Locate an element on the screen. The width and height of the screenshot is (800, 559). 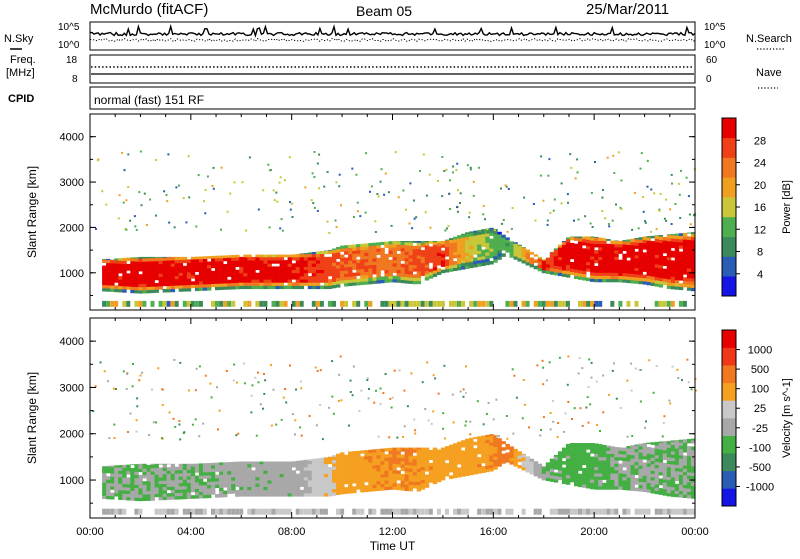
x-tick-label: 04:00 is located at coordinates (191, 532).